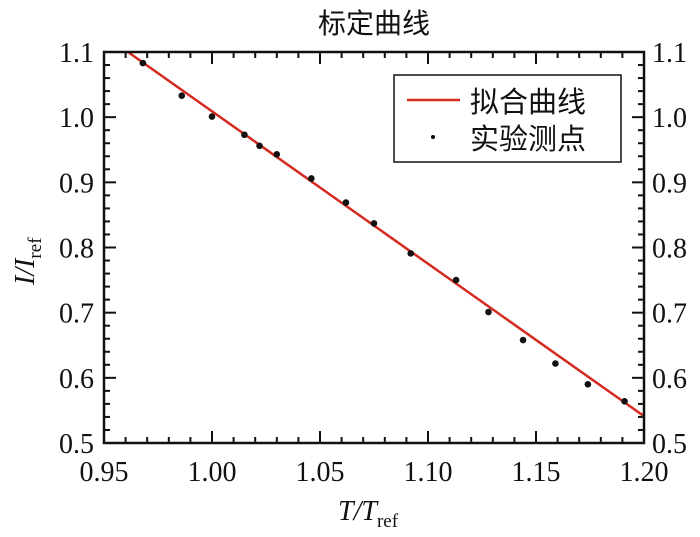 The height and width of the screenshot is (537, 700). I want to click on x-tick-label: 1.00, so click(212, 472).